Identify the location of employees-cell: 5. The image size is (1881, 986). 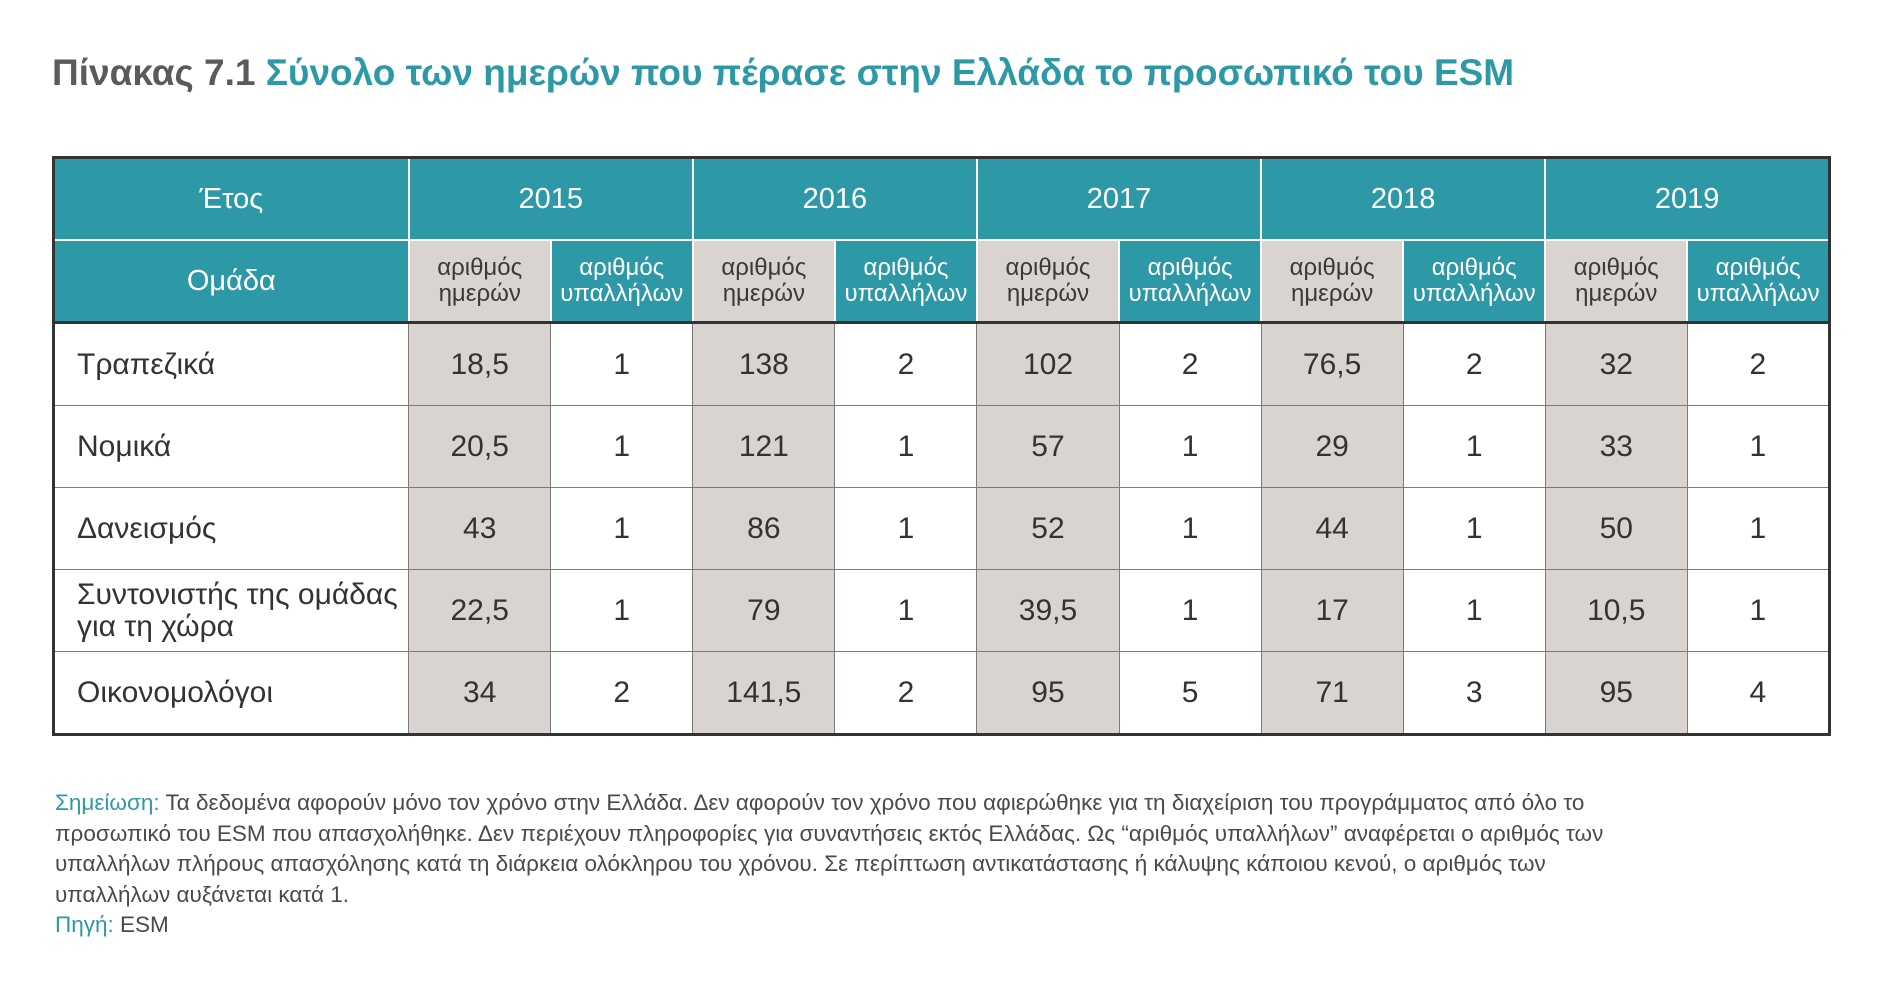
(1190, 693).